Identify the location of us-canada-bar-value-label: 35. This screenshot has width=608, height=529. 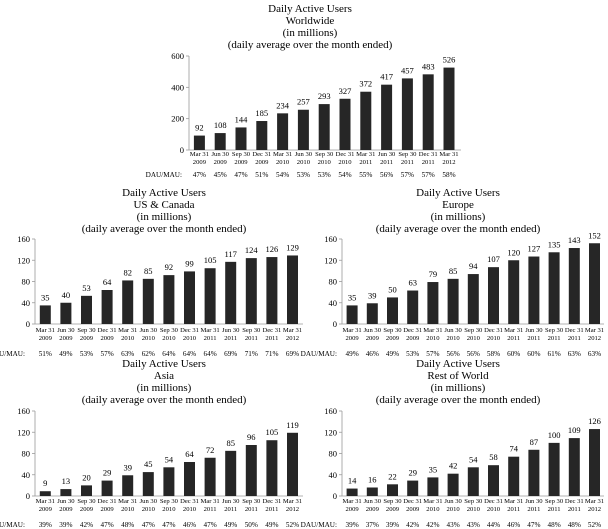
(45, 297).